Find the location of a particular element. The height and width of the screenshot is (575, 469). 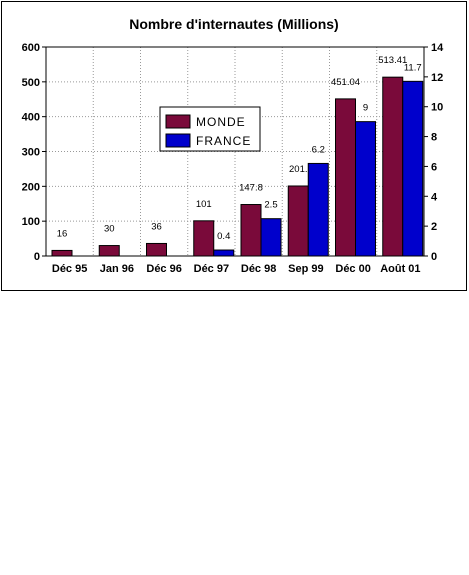

legend-swatch-france is located at coordinates (178, 140).